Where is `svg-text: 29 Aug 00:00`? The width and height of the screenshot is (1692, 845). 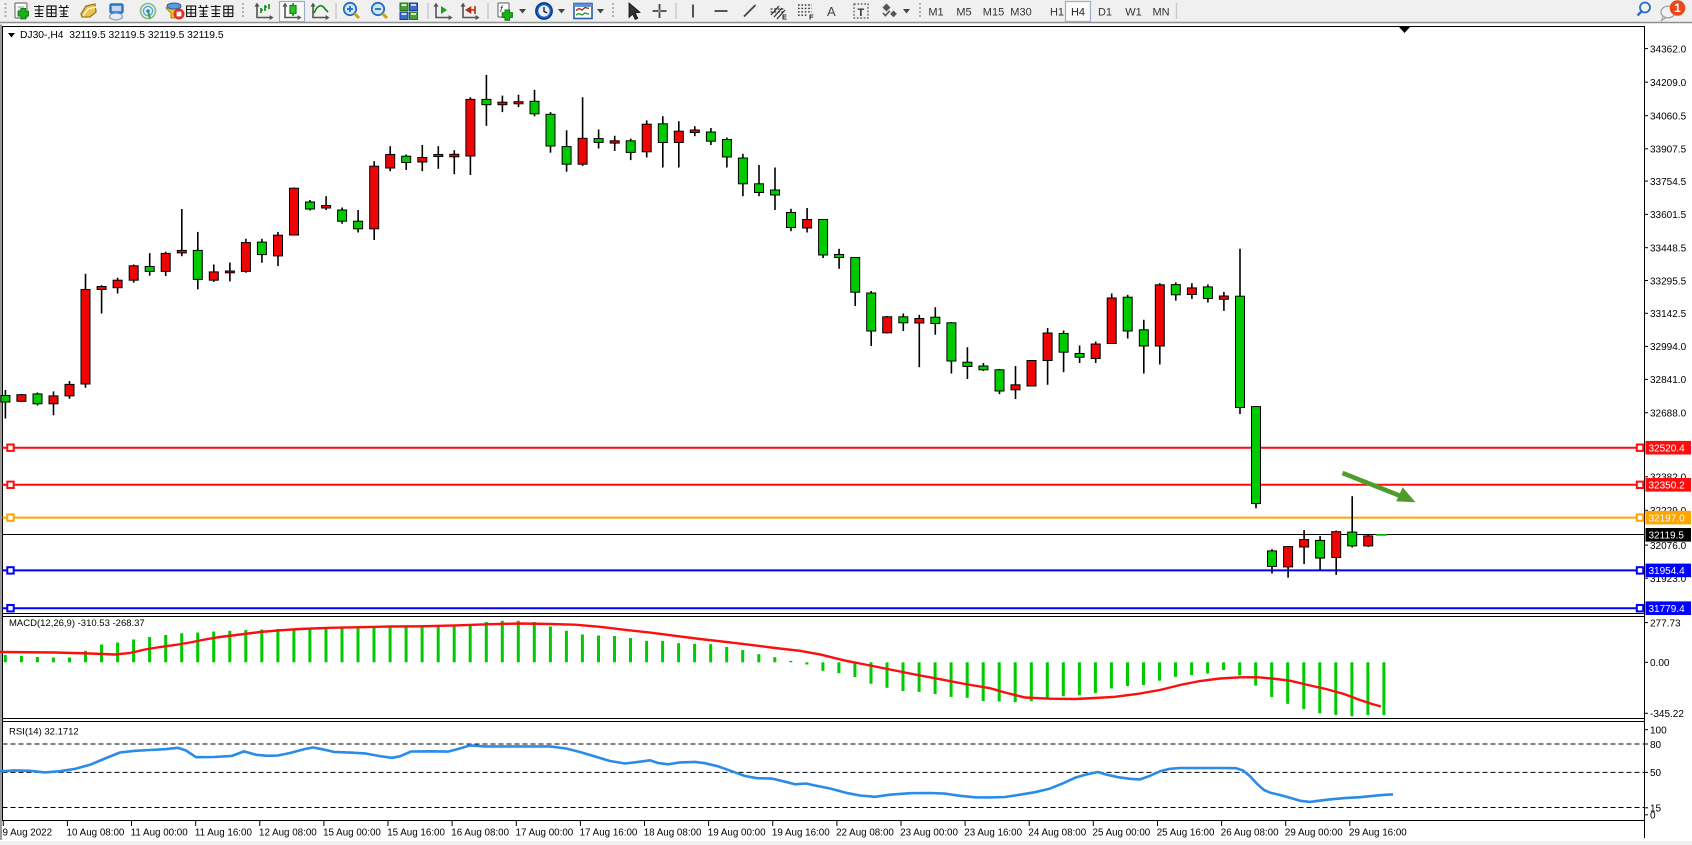 svg-text: 29 Aug 00:00 is located at coordinates (1314, 833).